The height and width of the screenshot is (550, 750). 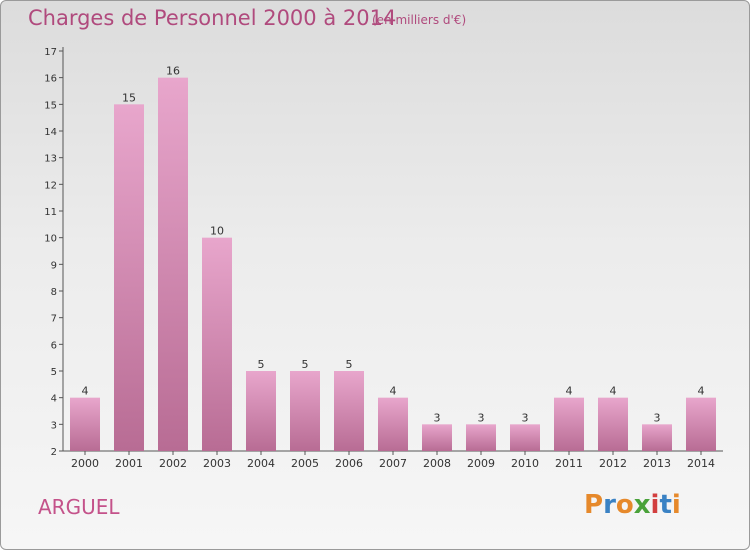 What do you see at coordinates (305, 411) in the screenshot?
I see `bar-2005` at bounding box center [305, 411].